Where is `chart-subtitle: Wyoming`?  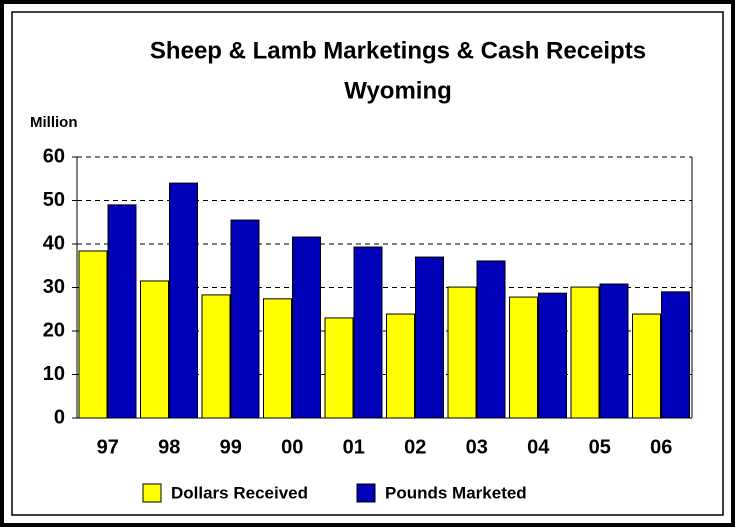 chart-subtitle: Wyoming is located at coordinates (398, 90).